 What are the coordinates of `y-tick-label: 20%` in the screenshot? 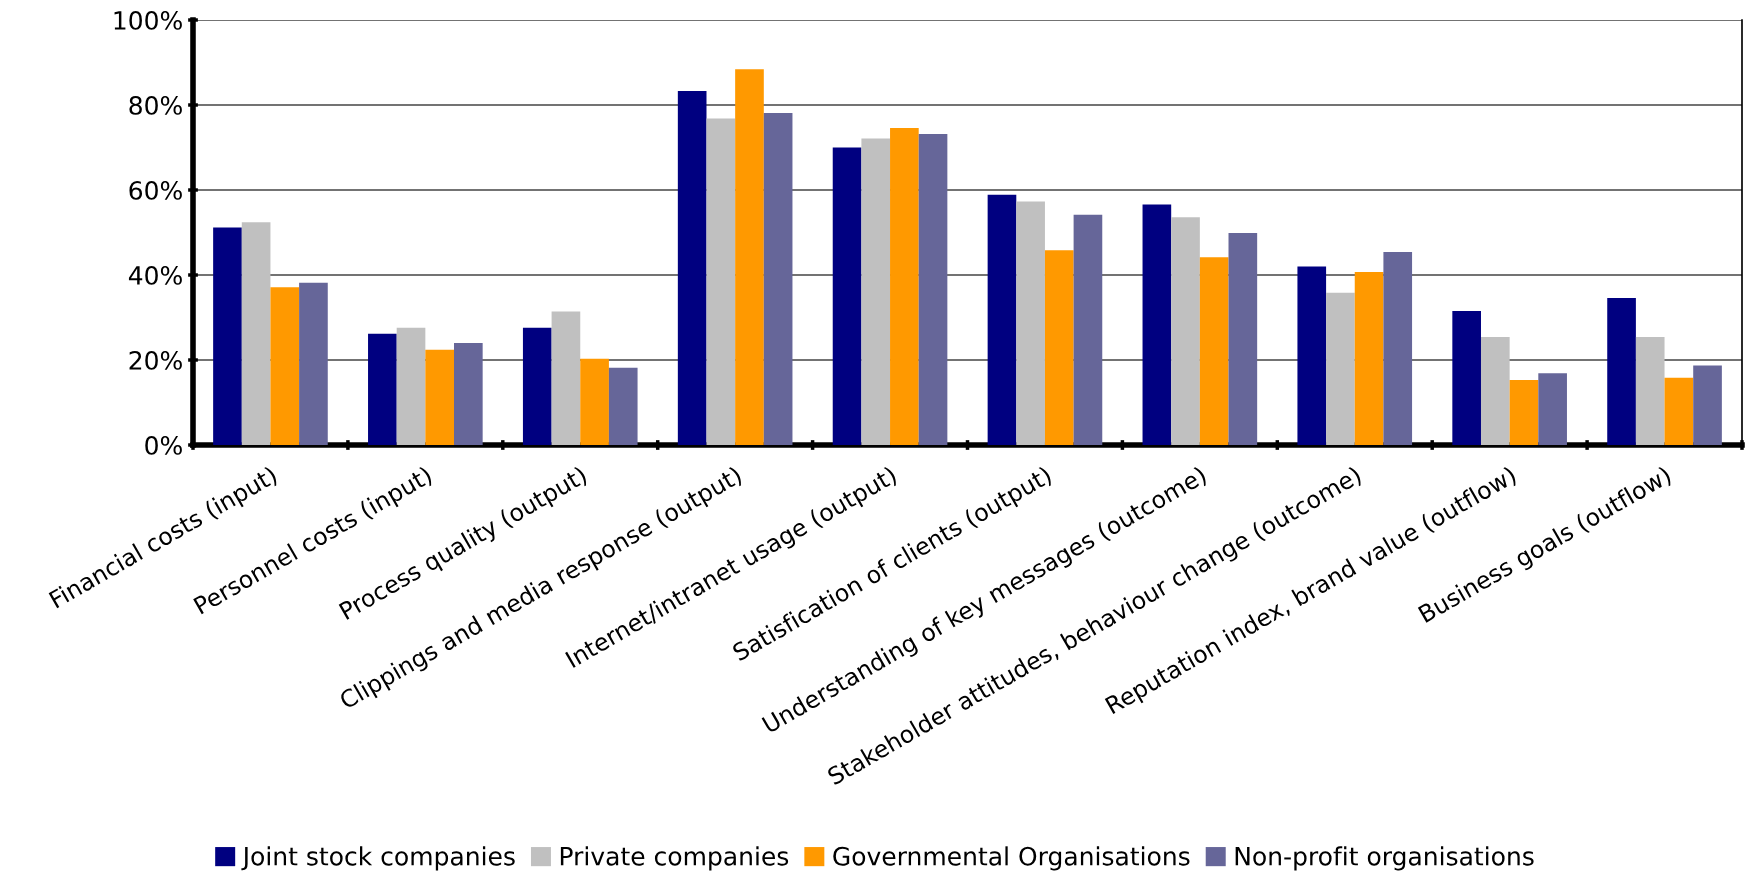 It's located at (155, 360).